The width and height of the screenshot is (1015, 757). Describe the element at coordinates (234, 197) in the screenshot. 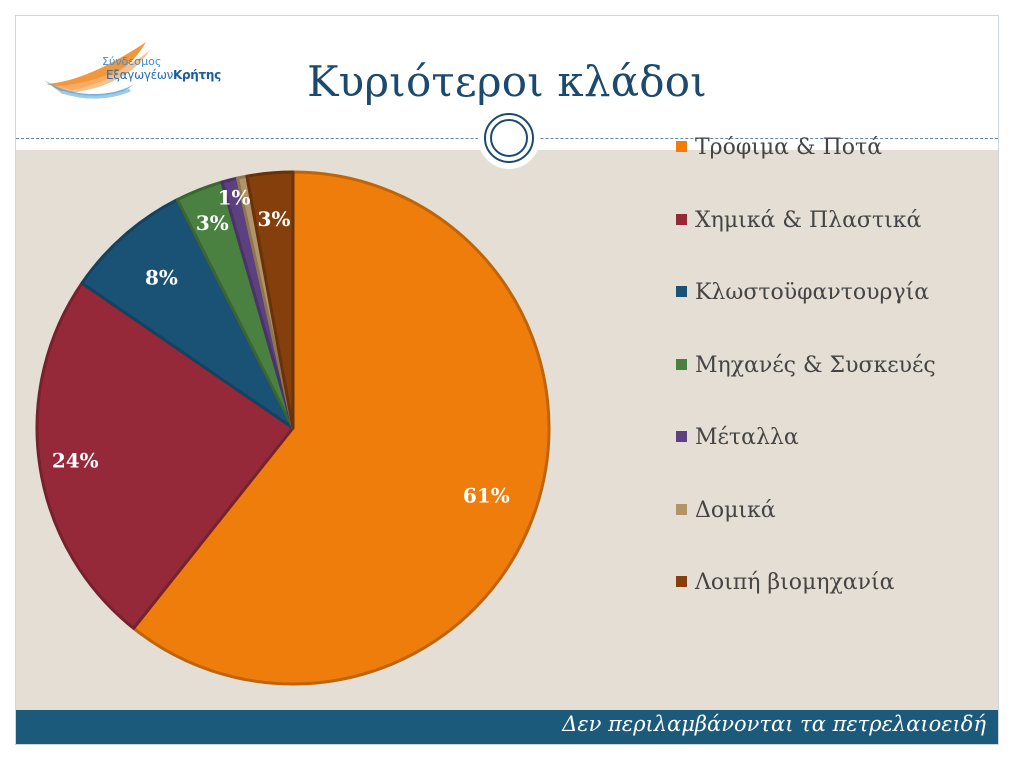

I see `pie-data-label-5: 1%` at that location.